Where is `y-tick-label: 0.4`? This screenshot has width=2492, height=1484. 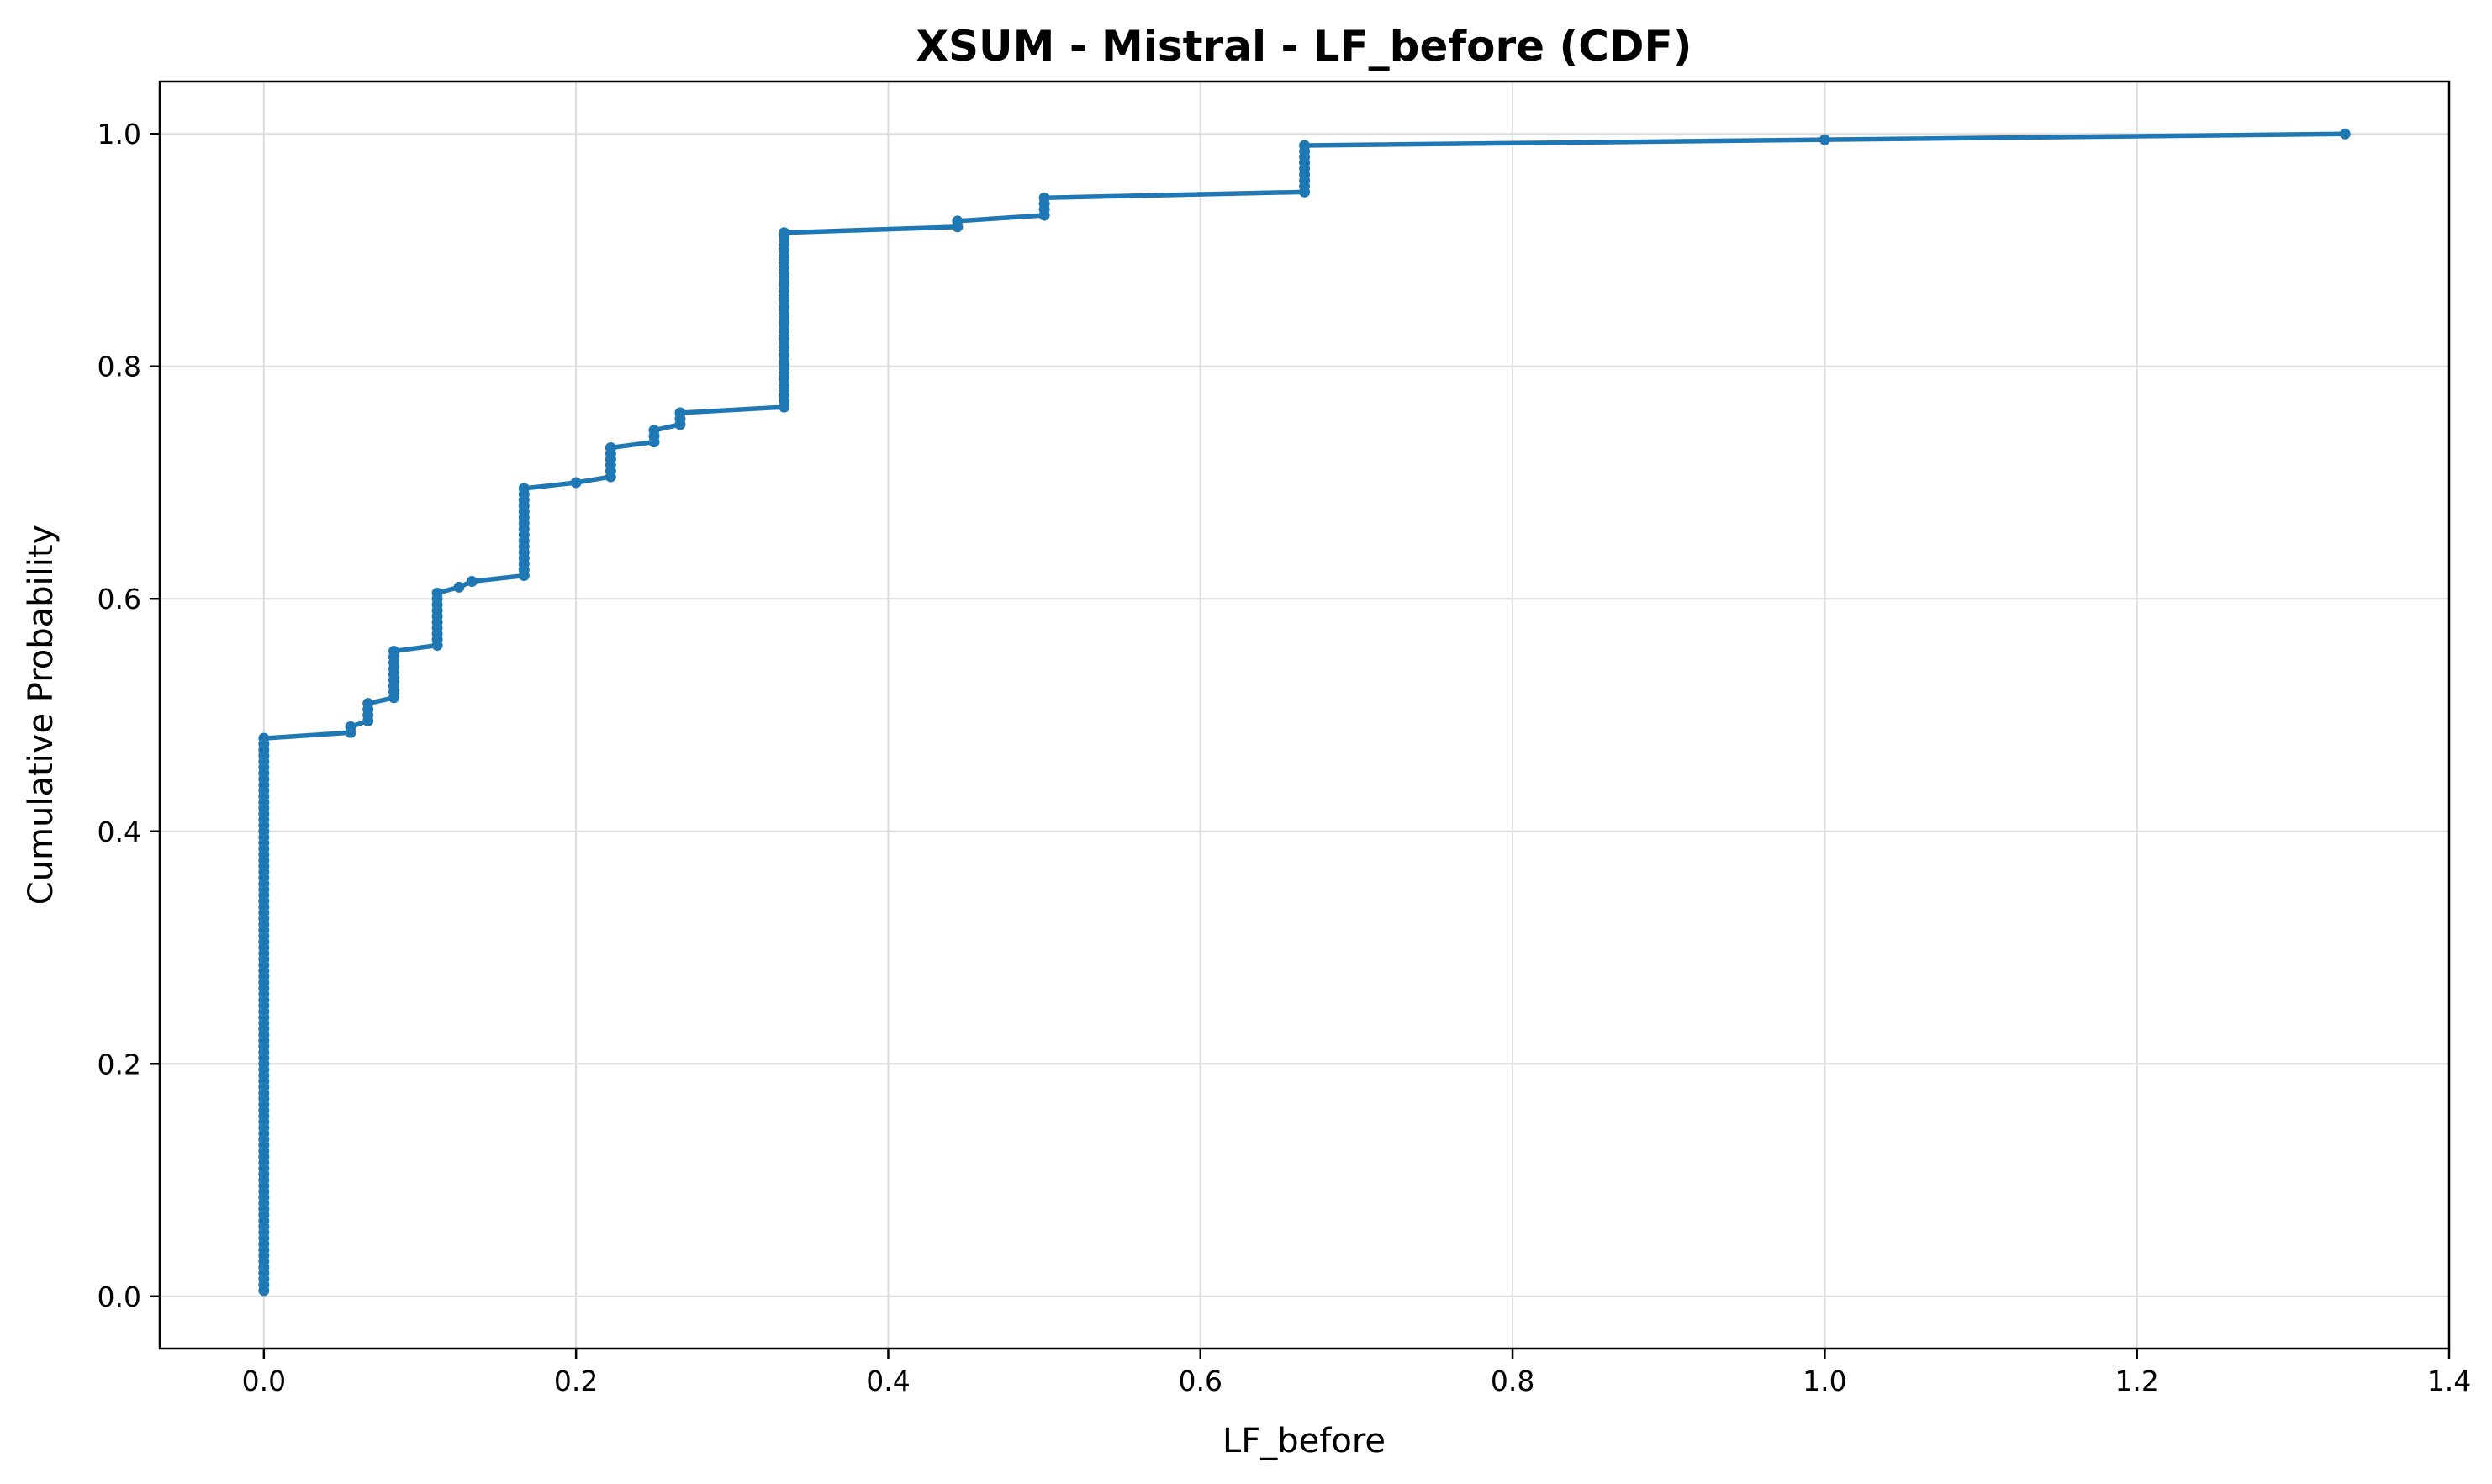
y-tick-label: 0.4 is located at coordinates (120, 832).